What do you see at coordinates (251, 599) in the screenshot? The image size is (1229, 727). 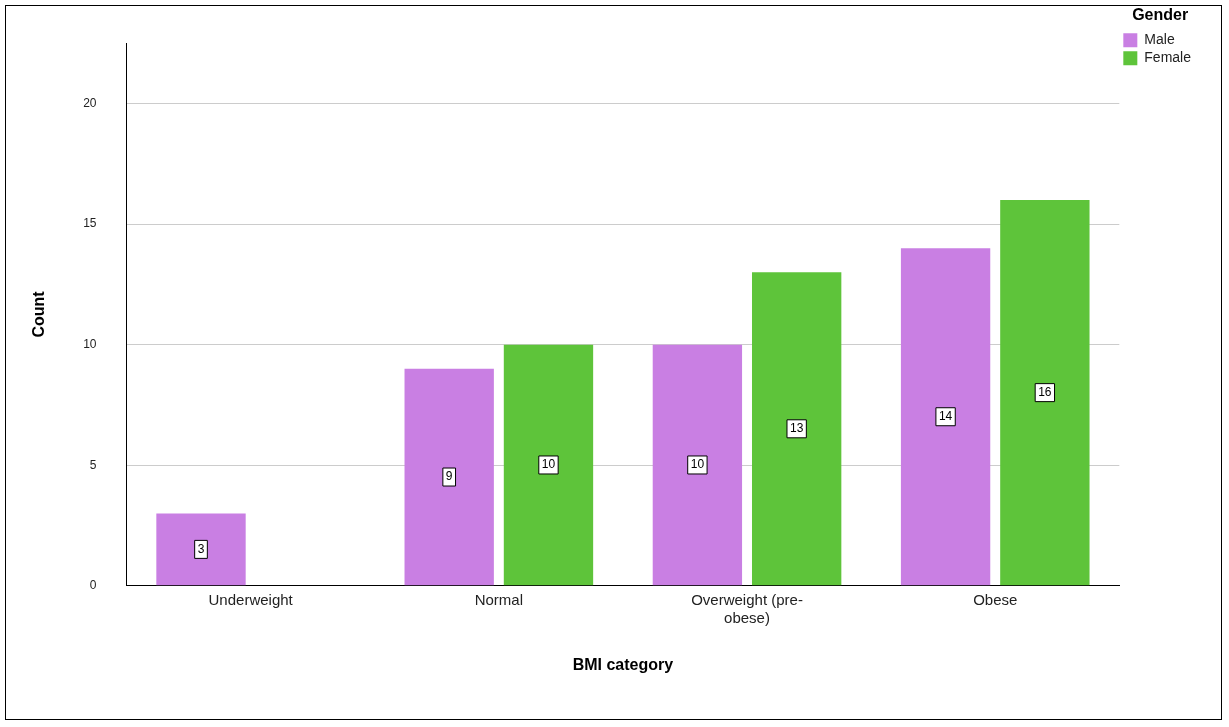 I see `x-tick-label: Underweight` at bounding box center [251, 599].